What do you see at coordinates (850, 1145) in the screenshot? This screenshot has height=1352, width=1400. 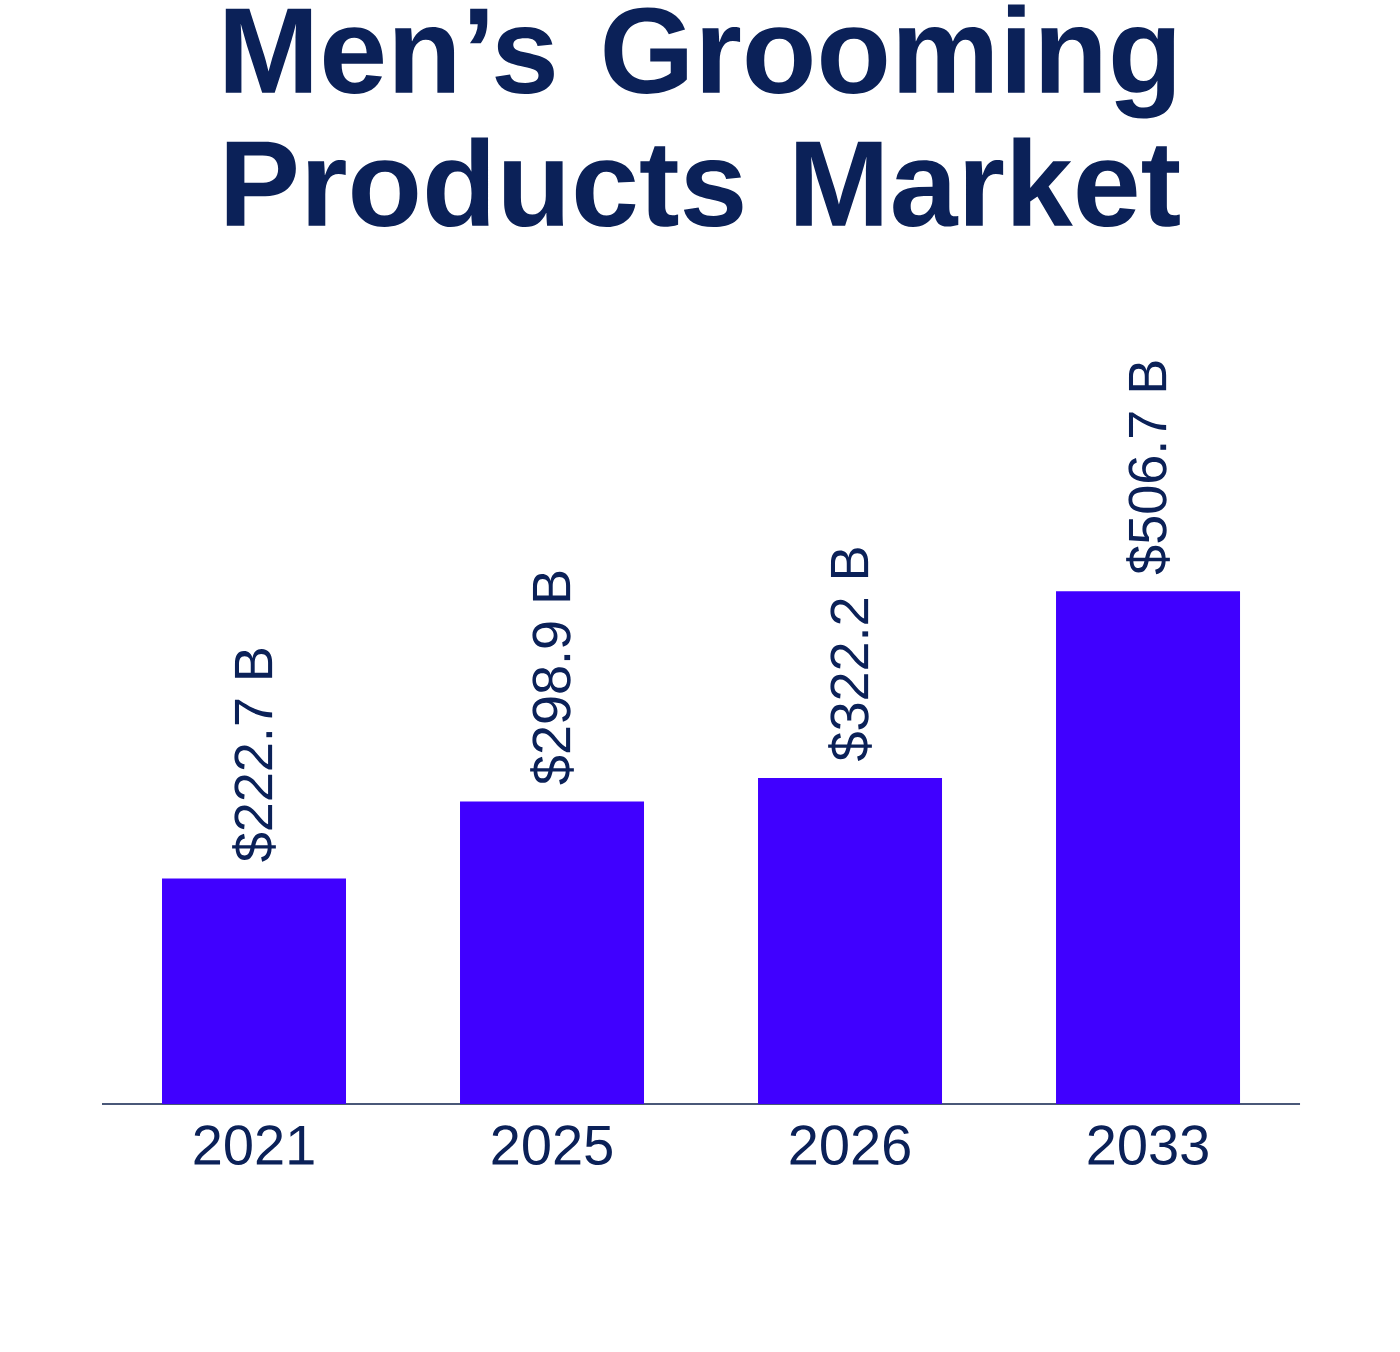 I see `x-tick-label: 2026` at bounding box center [850, 1145].